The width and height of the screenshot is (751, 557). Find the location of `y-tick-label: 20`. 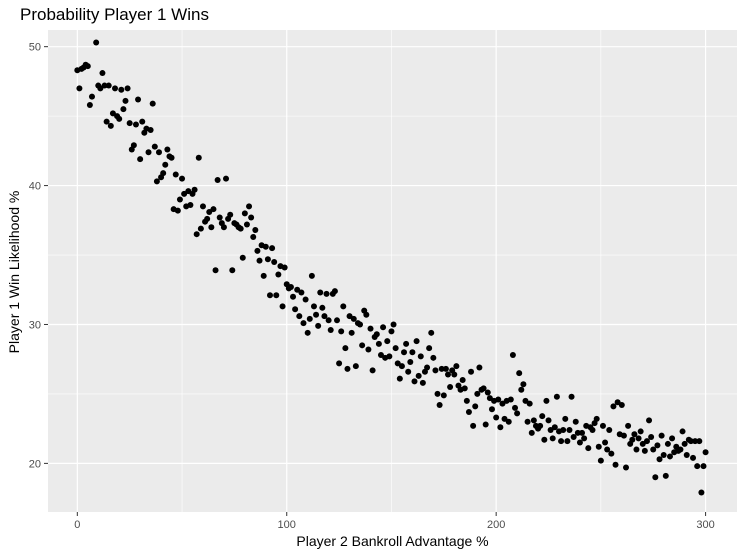

y-tick-label: 20 is located at coordinates (35, 464).